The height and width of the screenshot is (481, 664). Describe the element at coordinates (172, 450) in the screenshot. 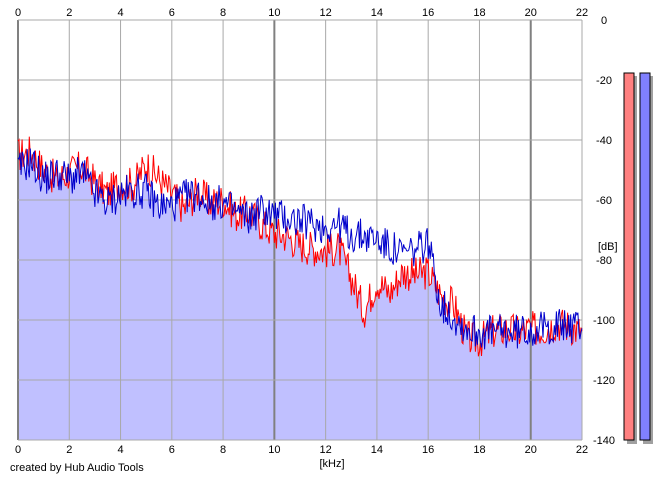

I see `x-tick-label-bottom: 6` at that location.